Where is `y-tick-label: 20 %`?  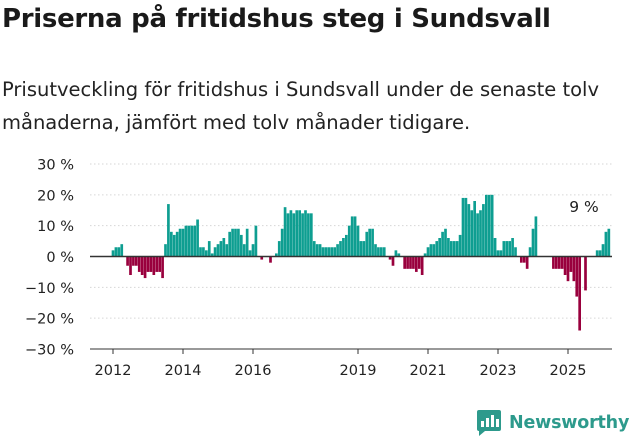 y-tick-label: 20 % is located at coordinates (55, 196).